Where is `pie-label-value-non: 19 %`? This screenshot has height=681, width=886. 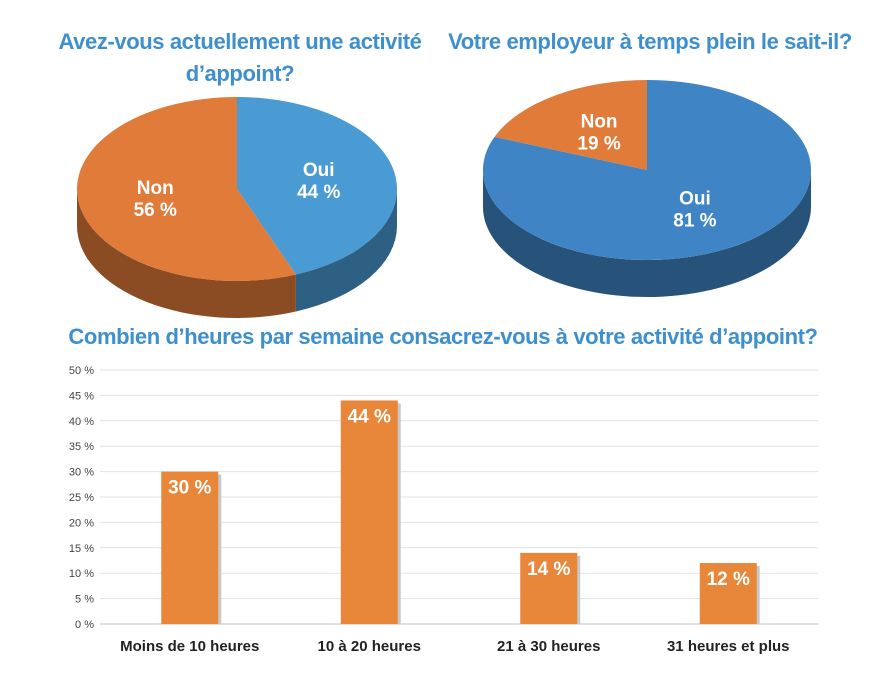 pie-label-value-non: 19 % is located at coordinates (598, 143).